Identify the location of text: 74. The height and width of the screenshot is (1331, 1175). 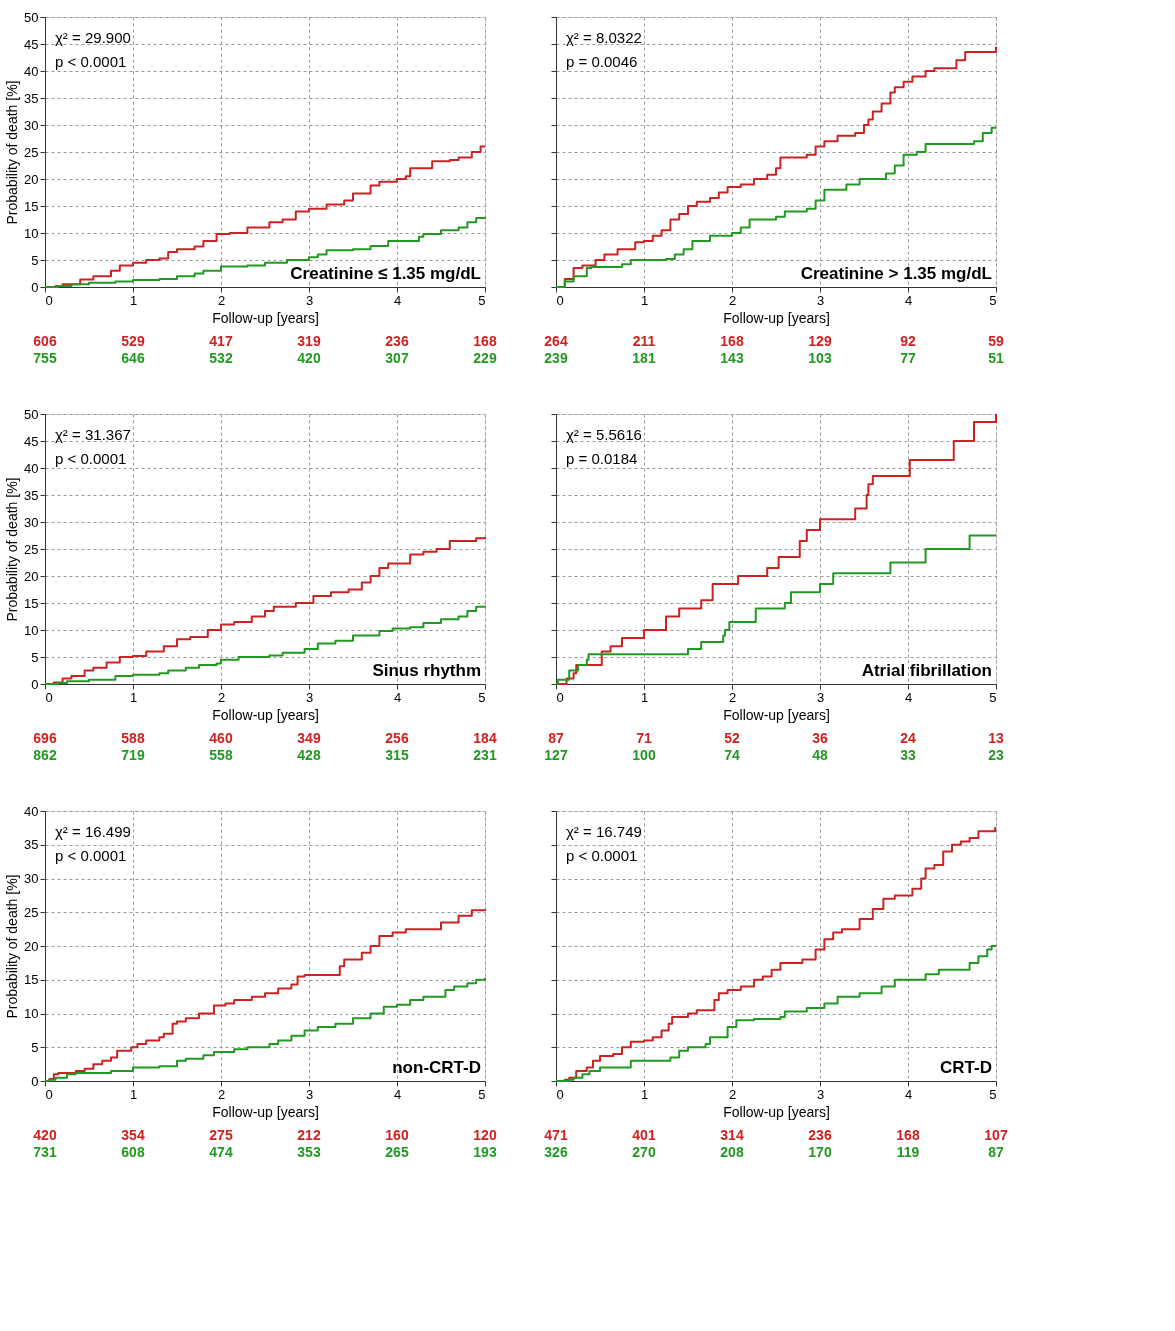
(732, 755).